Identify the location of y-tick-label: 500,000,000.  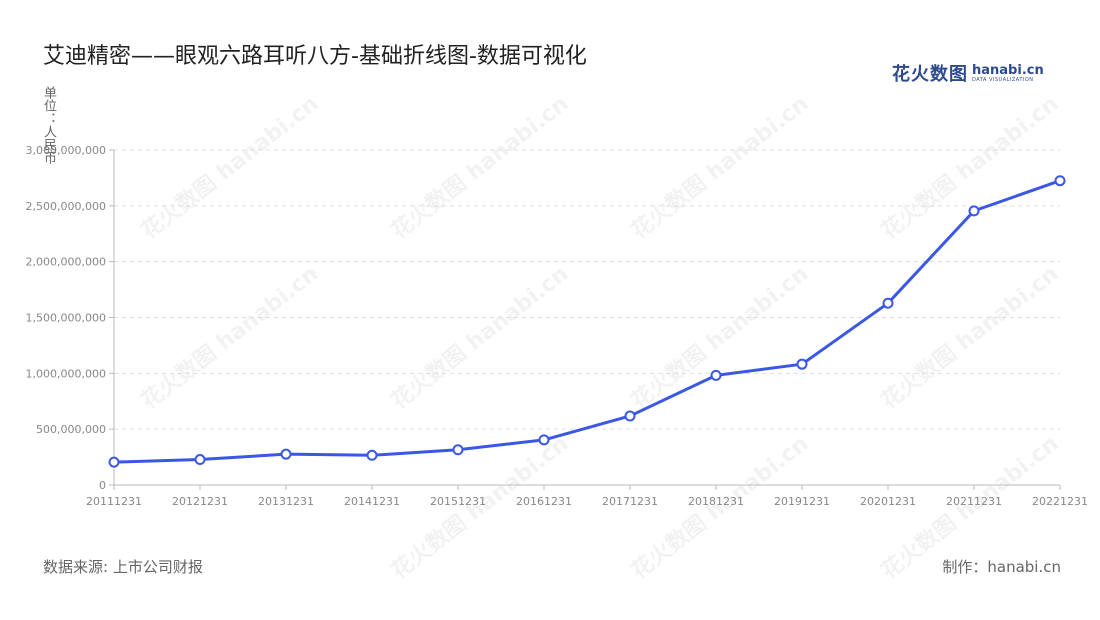
(71, 429).